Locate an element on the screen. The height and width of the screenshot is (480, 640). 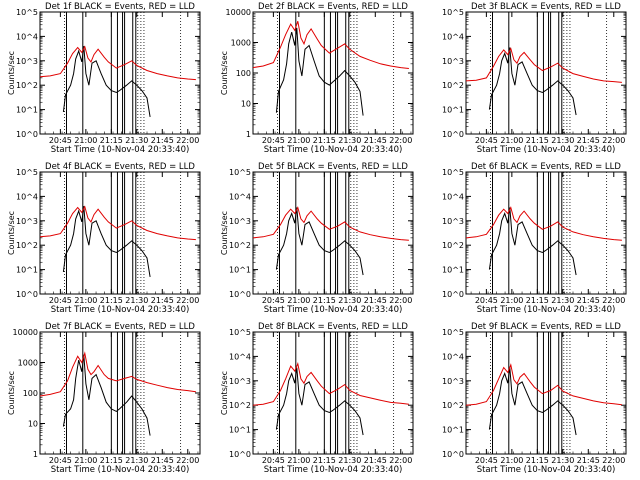
panel-title: Det 7f BLACK = Events, RED = LLD is located at coordinates (120, 327).